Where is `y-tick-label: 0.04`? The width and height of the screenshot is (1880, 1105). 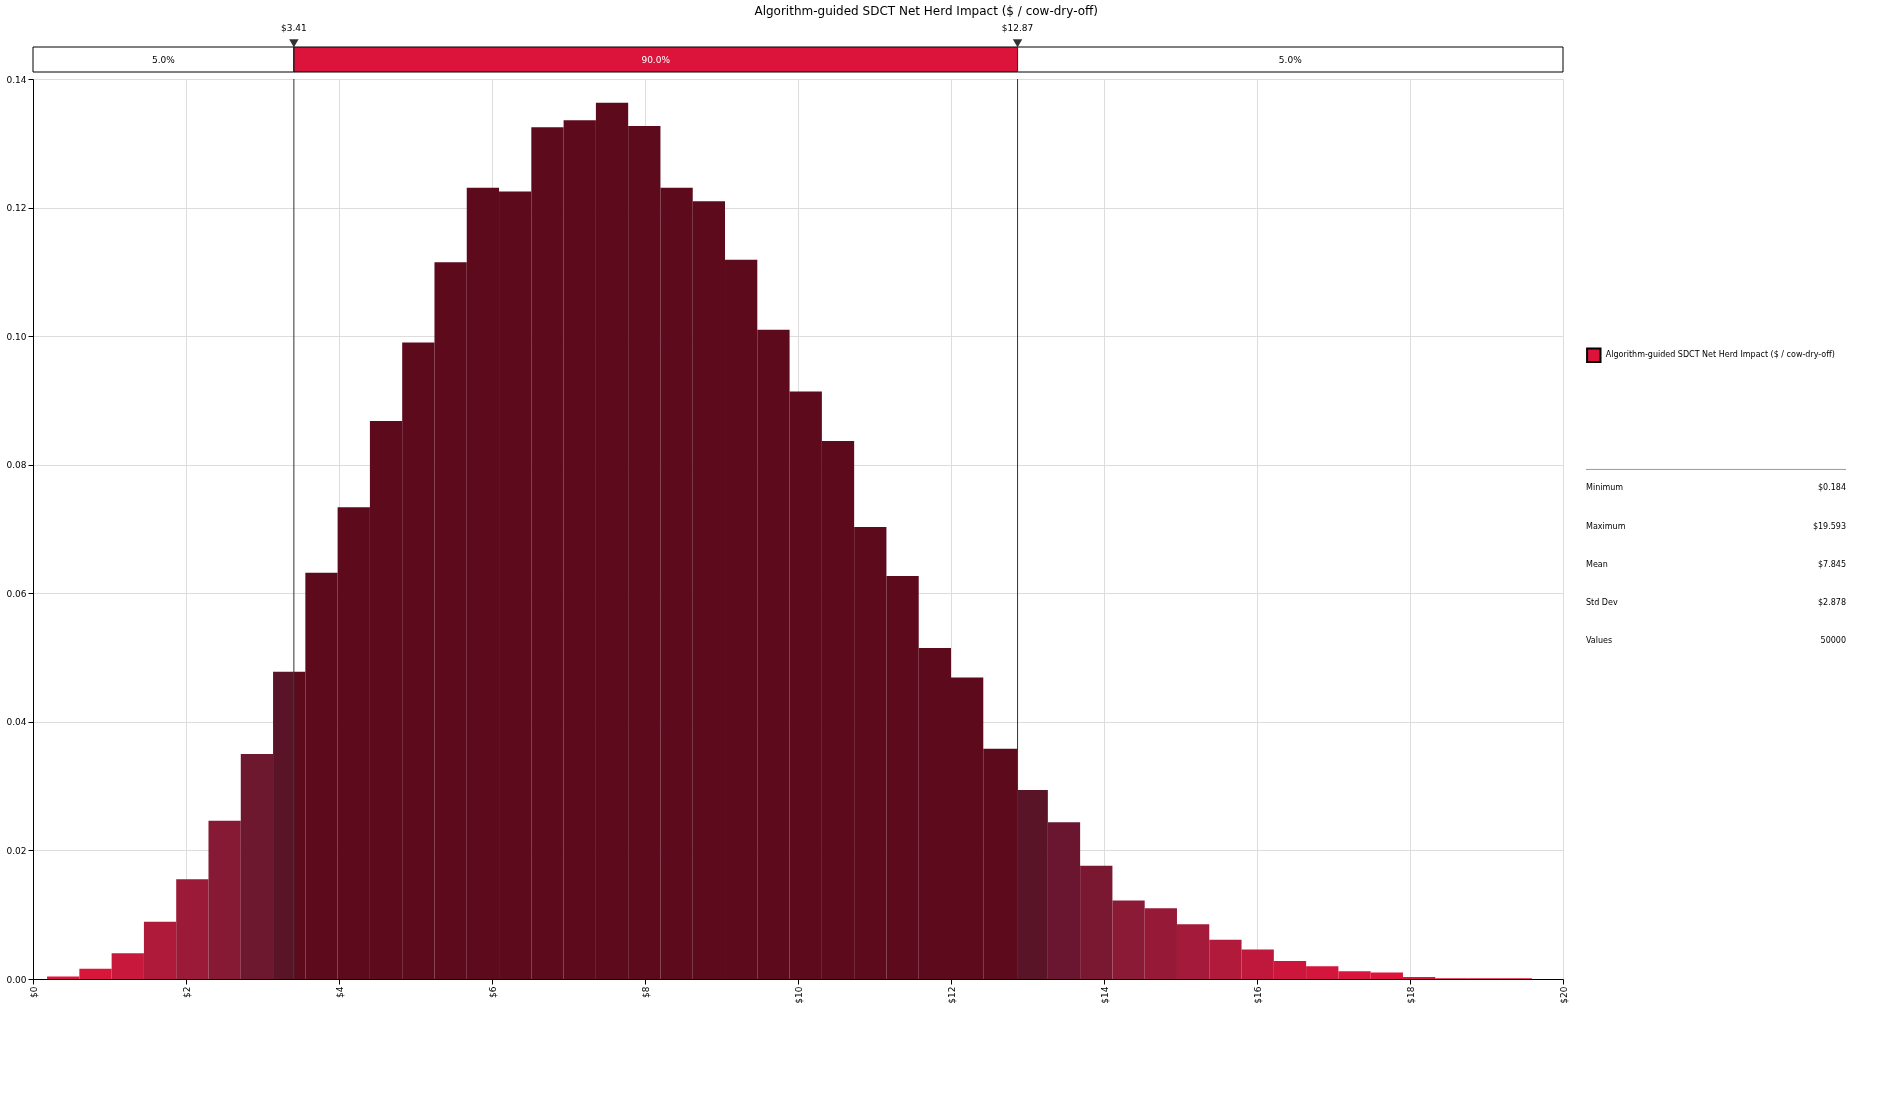 y-tick-label: 0.04 is located at coordinates (16, 722).